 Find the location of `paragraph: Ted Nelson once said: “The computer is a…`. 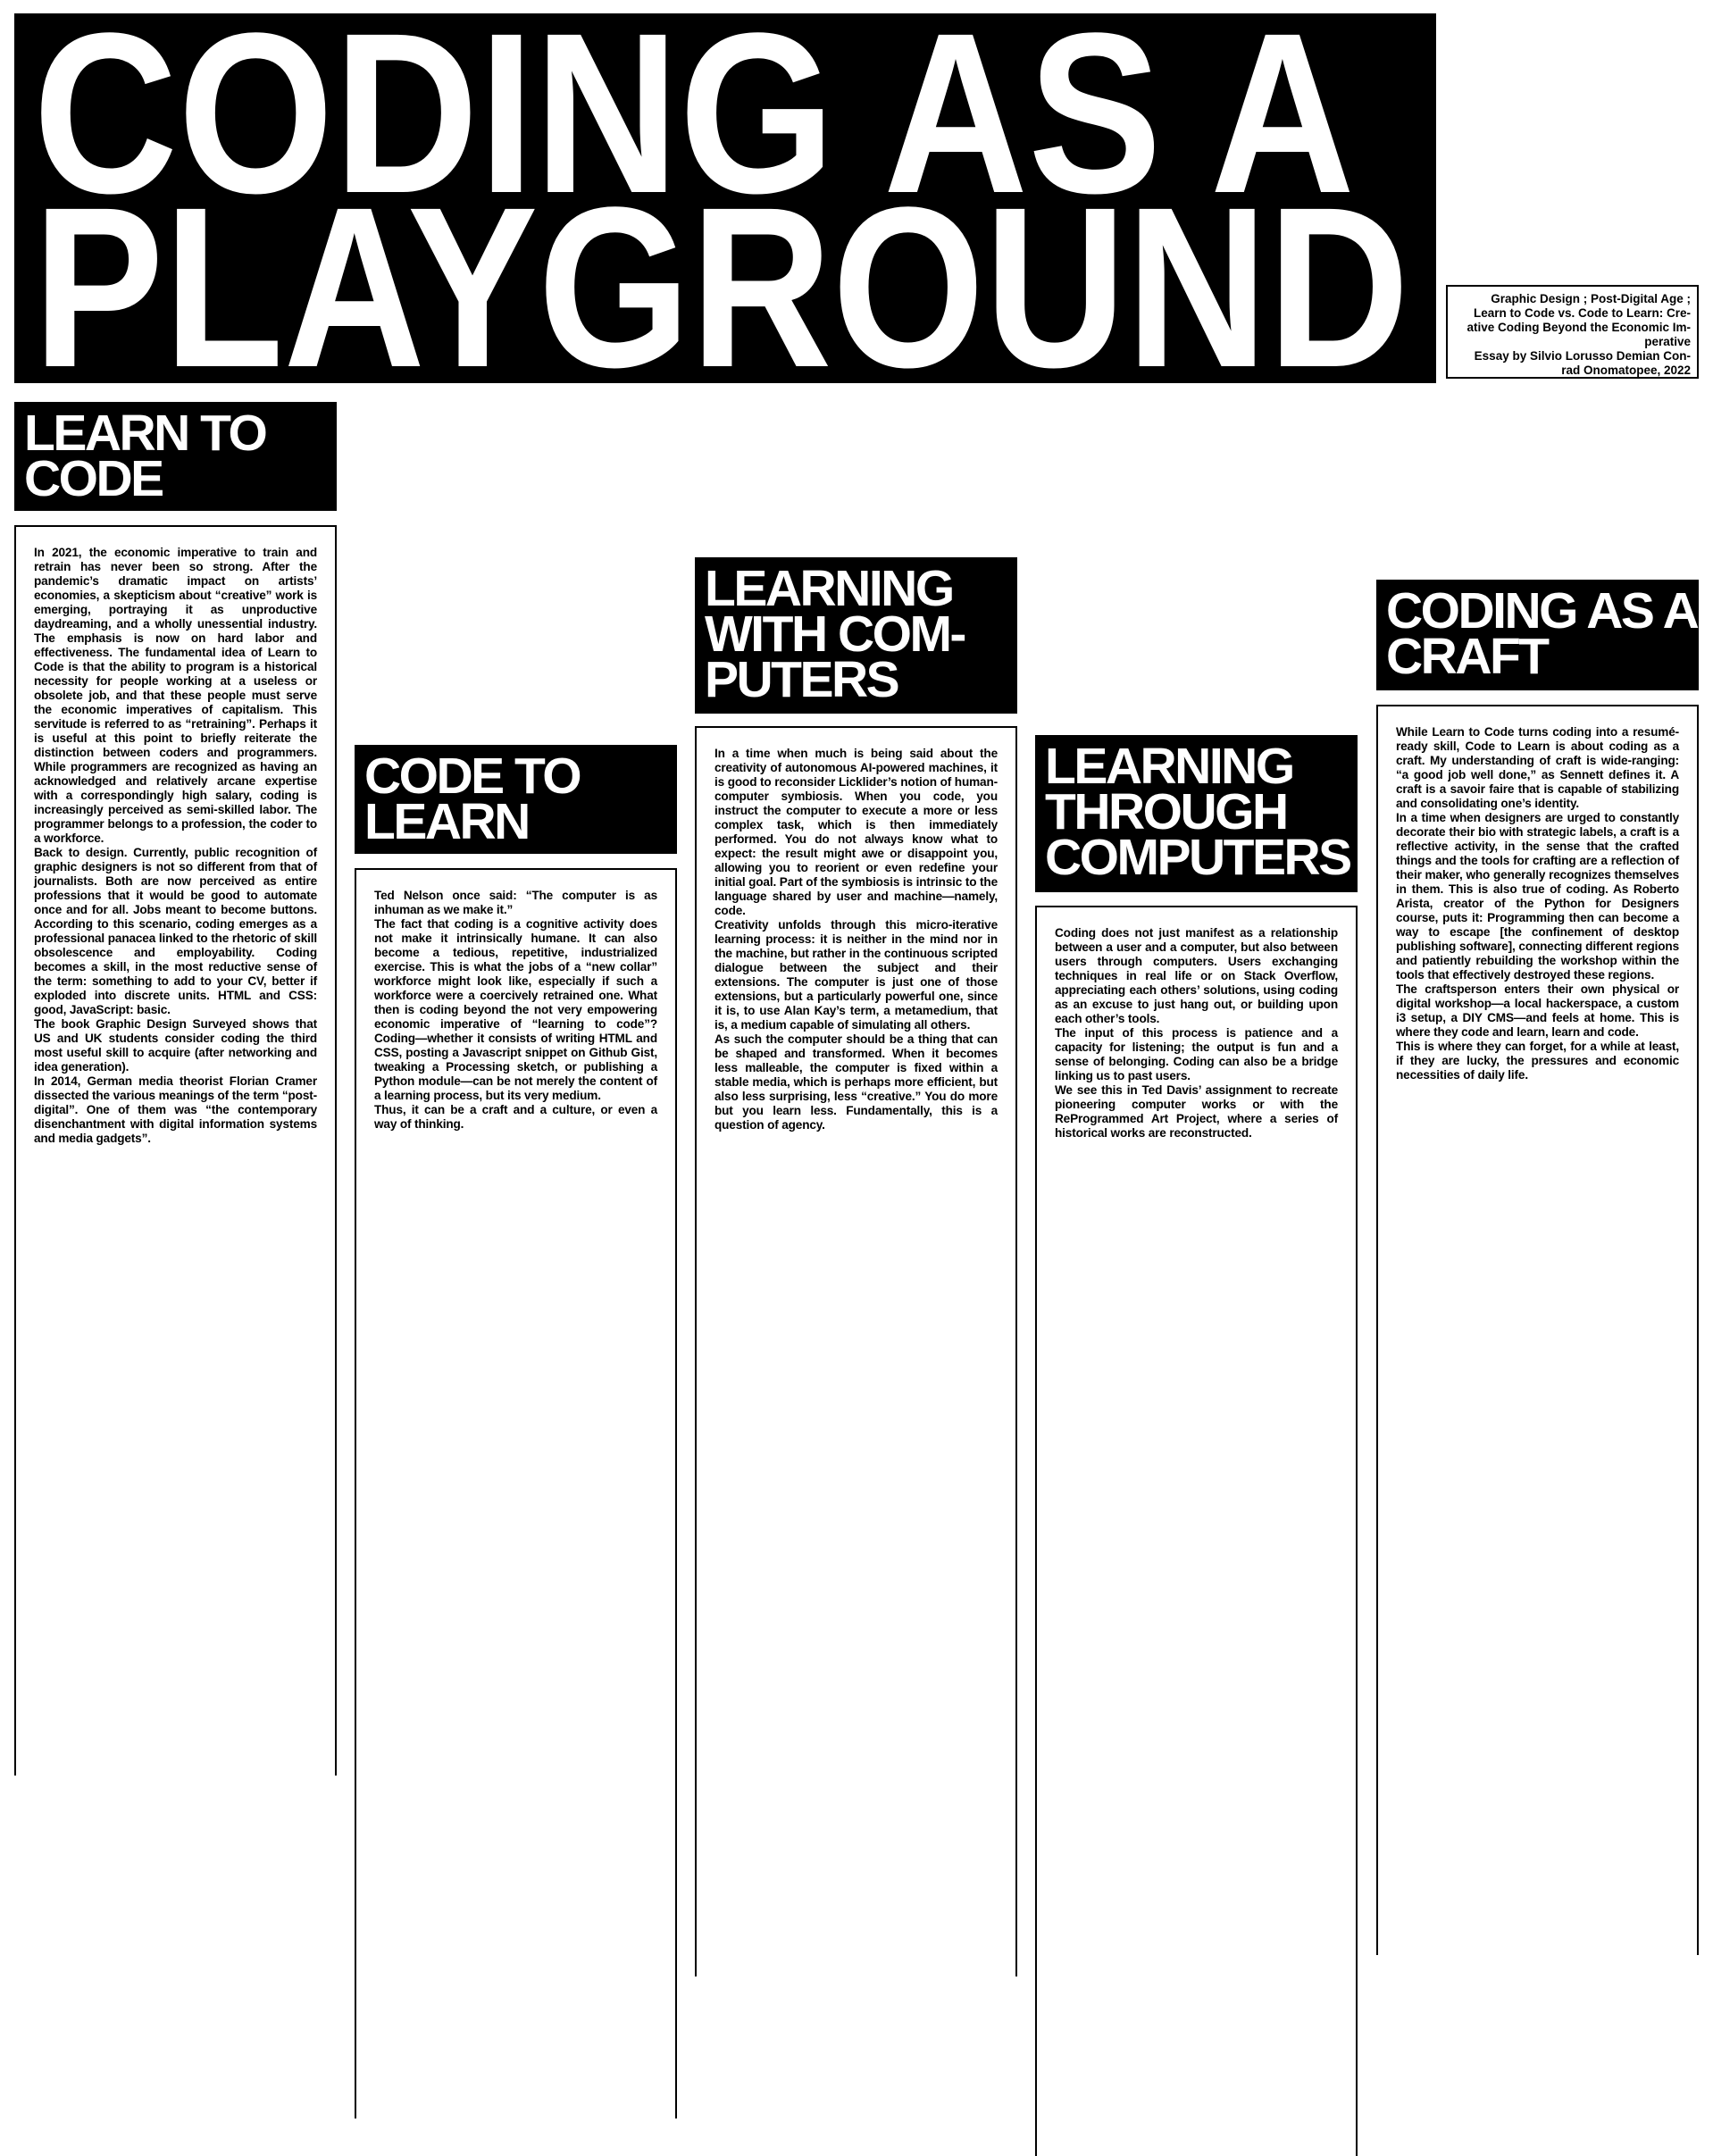

paragraph: Ted Nelson once said: “The computer is a… is located at coordinates (515, 902).